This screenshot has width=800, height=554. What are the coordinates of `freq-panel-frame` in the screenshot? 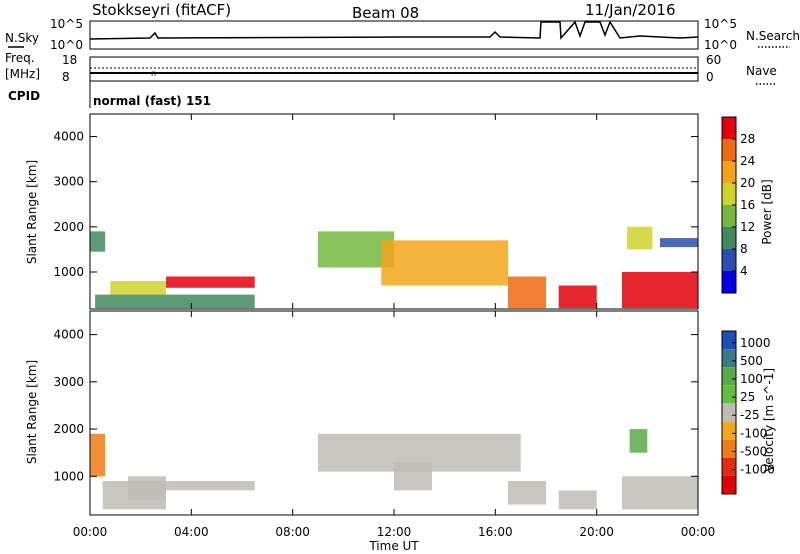 It's located at (394, 69).